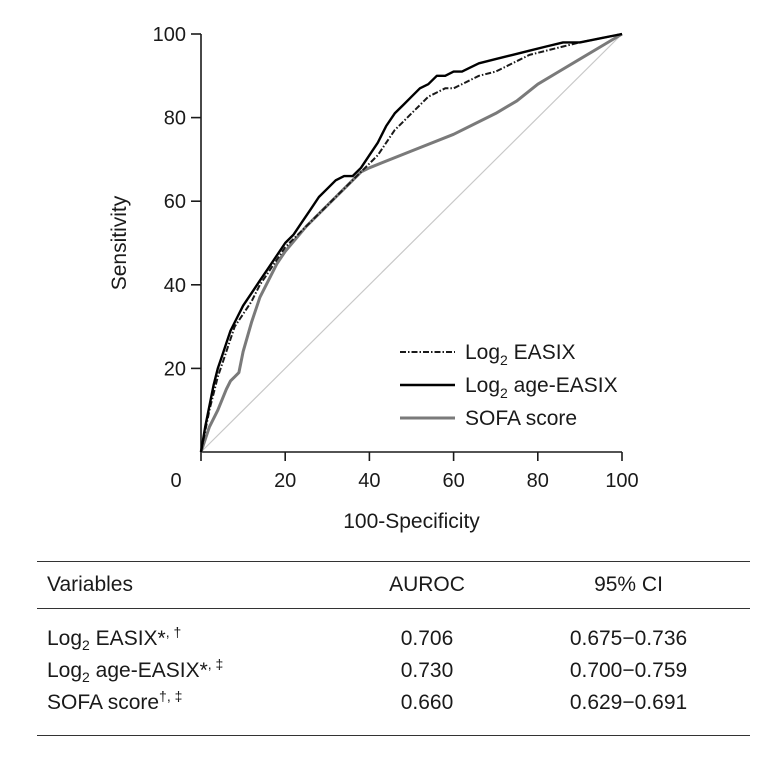 The height and width of the screenshot is (767, 777). What do you see at coordinates (119, 242) in the screenshot?
I see `y-axis-title: Sensitivity` at bounding box center [119, 242].